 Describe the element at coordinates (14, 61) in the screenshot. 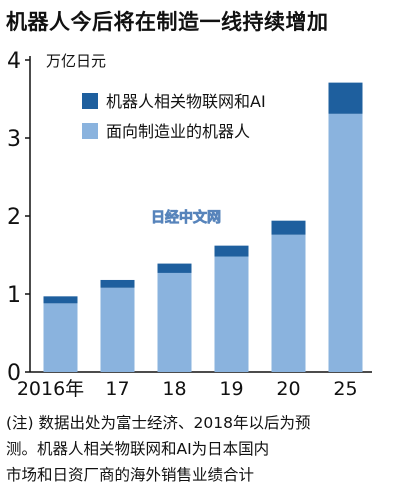

I see `y-tick-label: 4` at that location.